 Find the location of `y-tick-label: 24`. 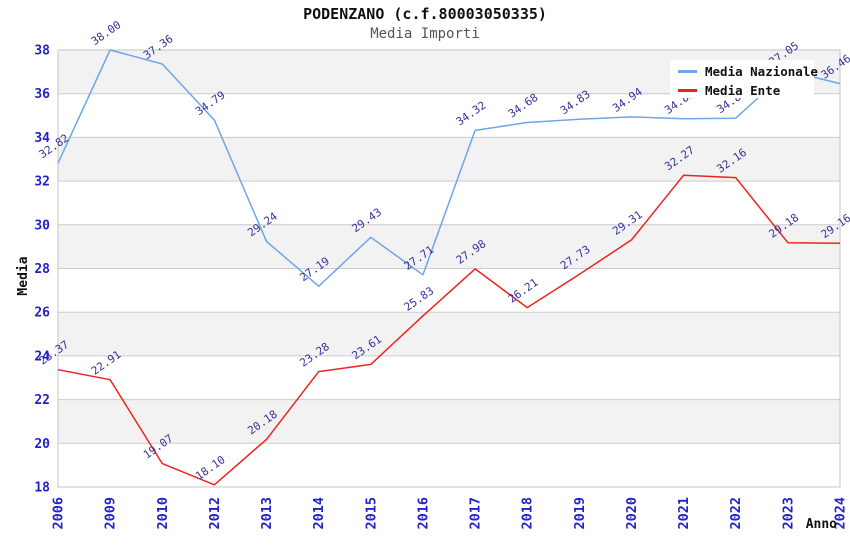

y-tick-label: 24 is located at coordinates (42, 356).